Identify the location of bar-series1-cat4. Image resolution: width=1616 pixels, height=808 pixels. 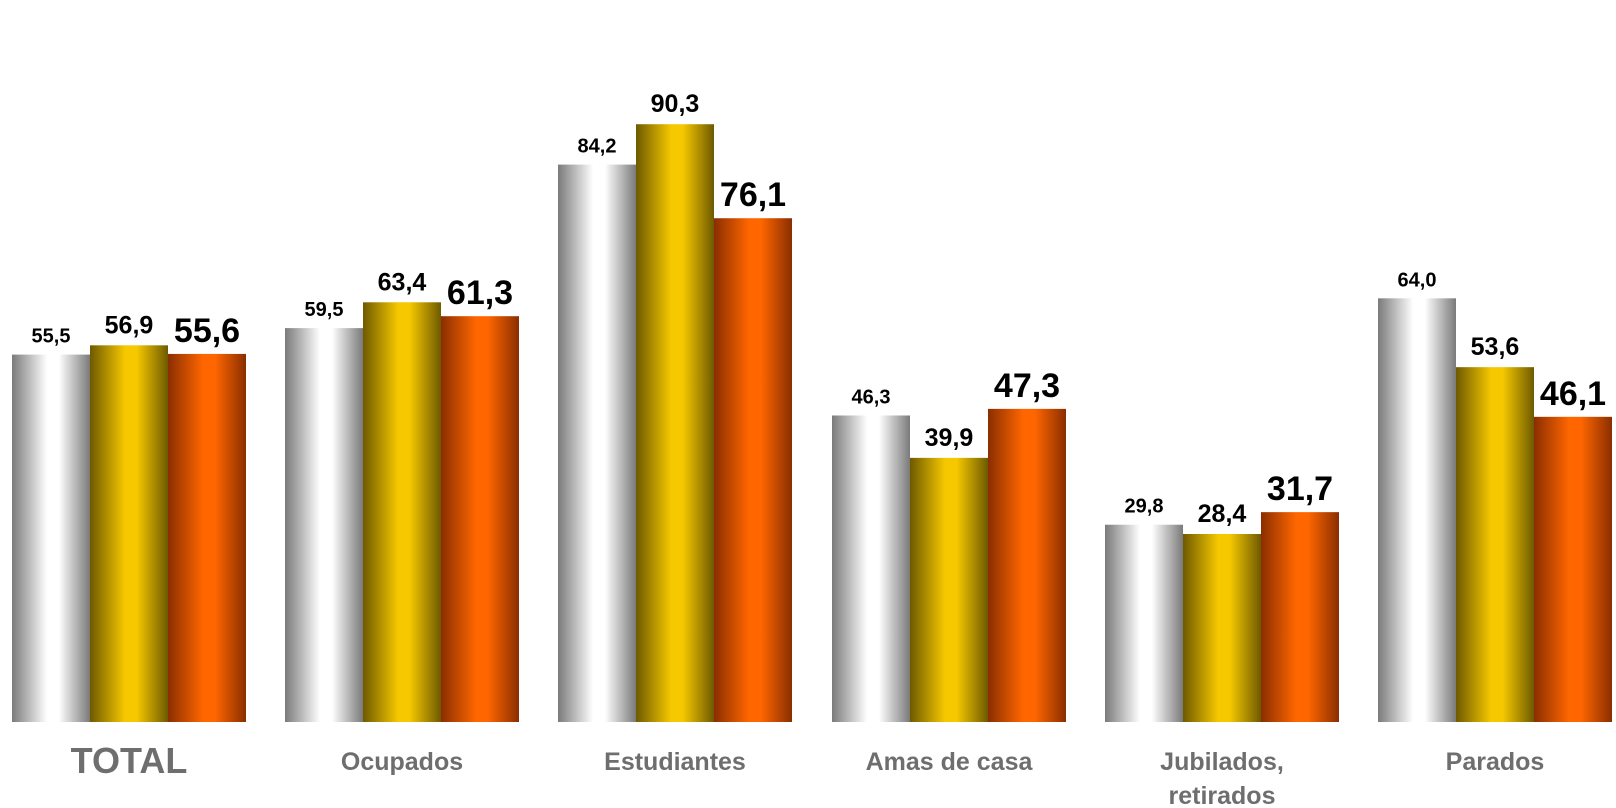
(871, 568).